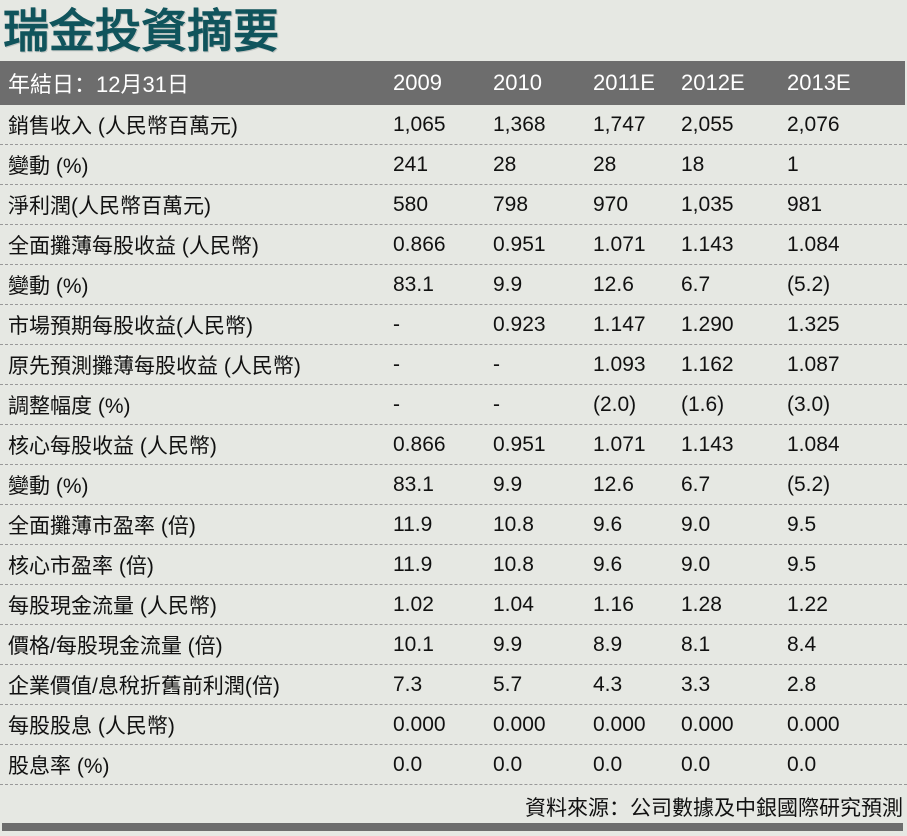  I want to click on row-value: 7.3, so click(408, 684).